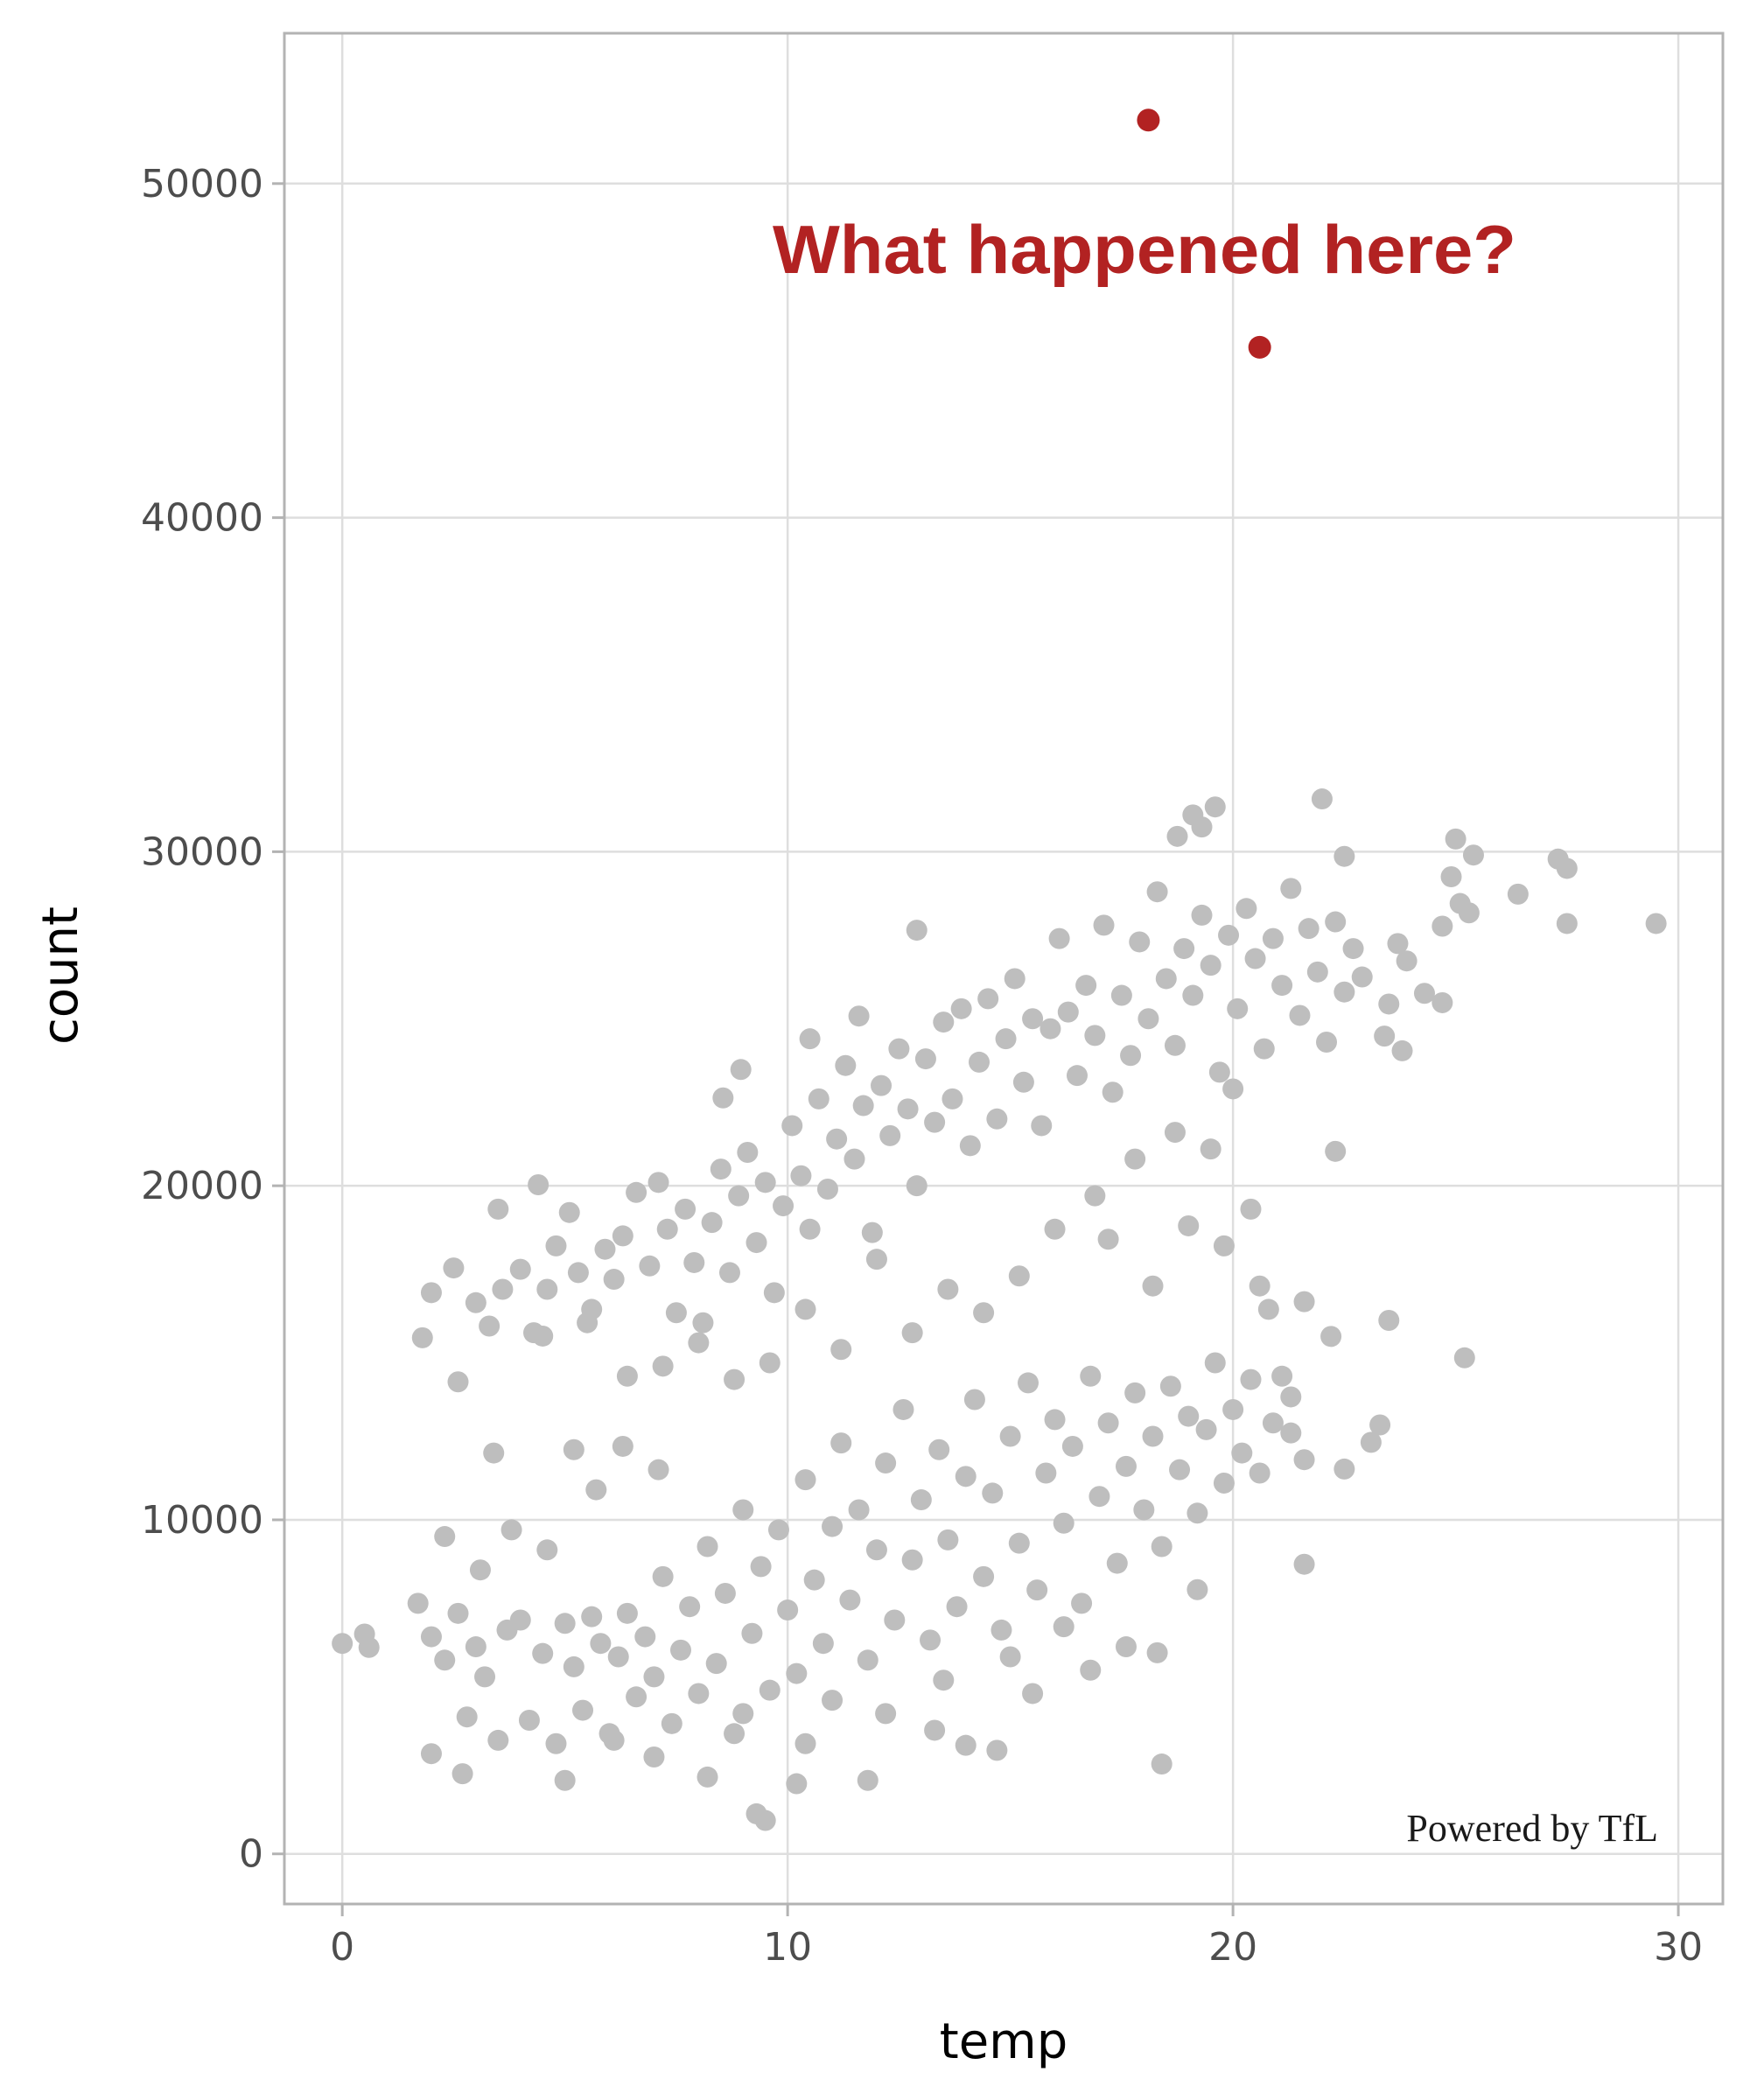 Image resolution: width=1750 pixels, height=2100 pixels. Describe the element at coordinates (1532, 1828) in the screenshot. I see `caption: Powered by TfL` at that location.